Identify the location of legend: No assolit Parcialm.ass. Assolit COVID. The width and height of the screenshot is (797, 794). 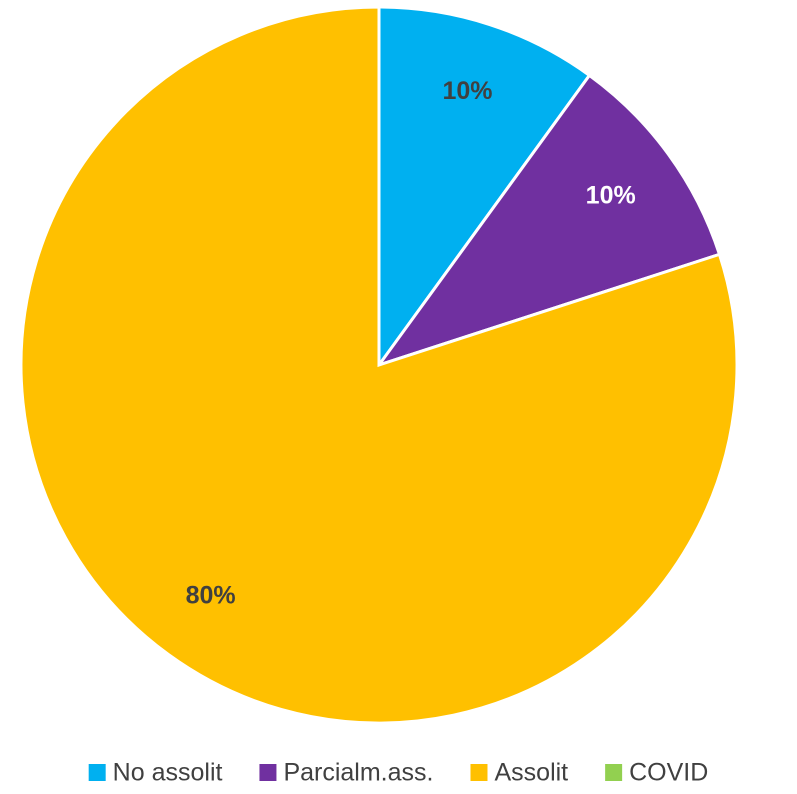
(398, 773).